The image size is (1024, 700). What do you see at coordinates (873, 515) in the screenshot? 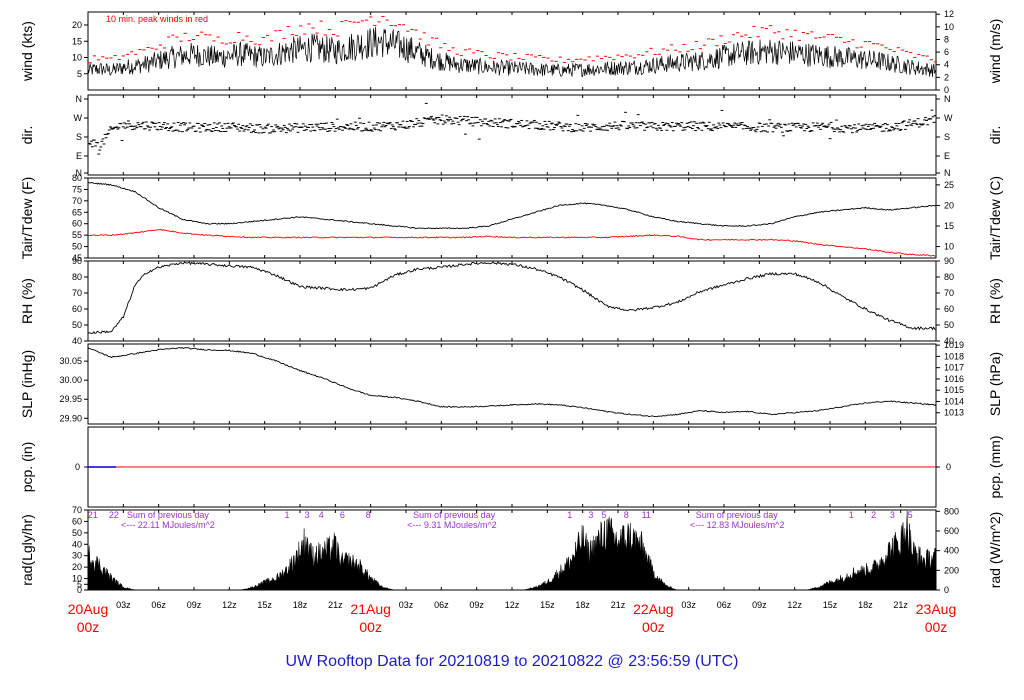
I see `radiation-hour-mark: 2` at bounding box center [873, 515].